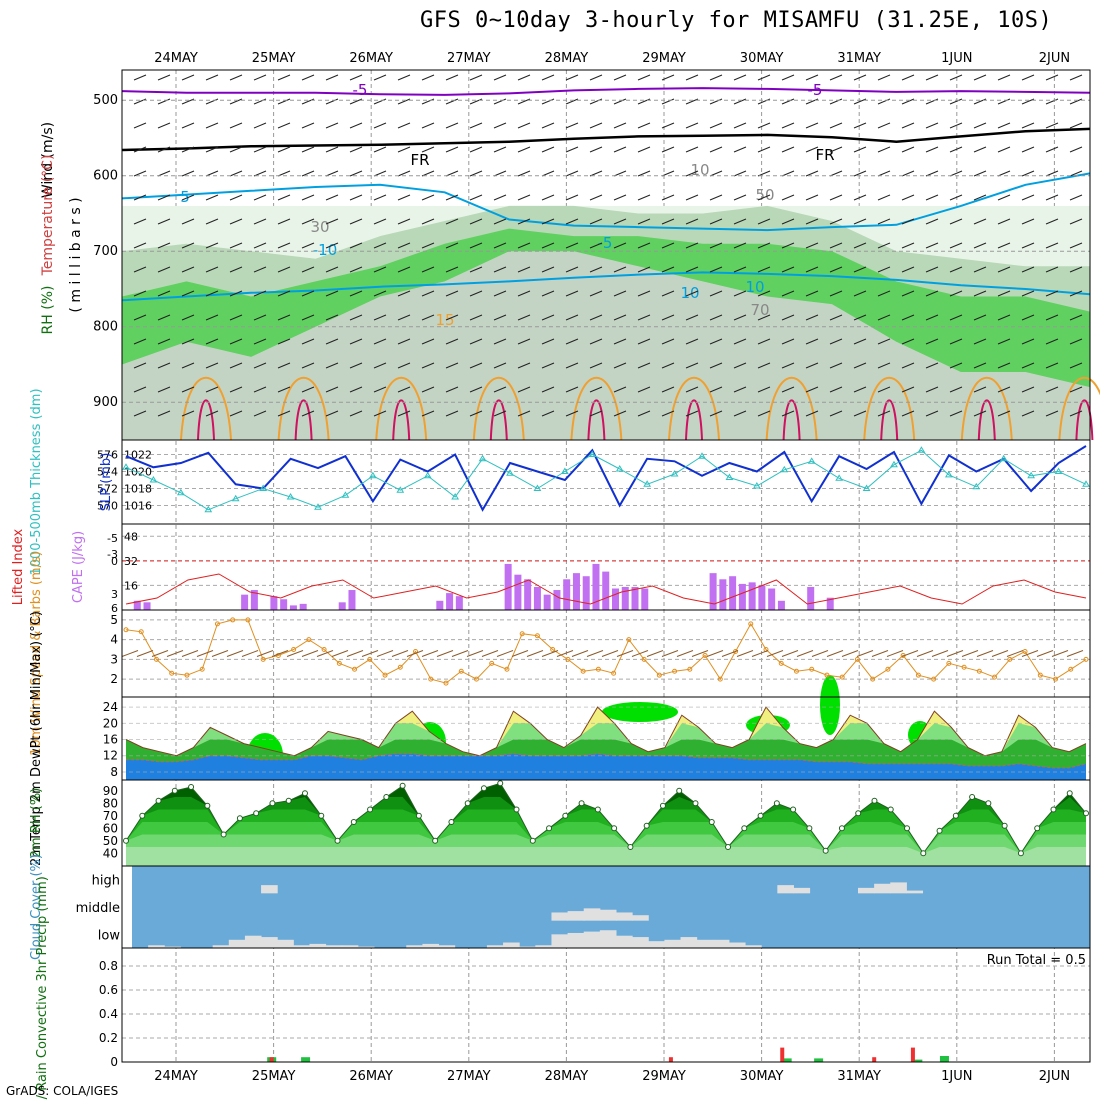 This screenshot has height=1100, width=1100. I want to click on wind-tick: 5, so click(114, 620).